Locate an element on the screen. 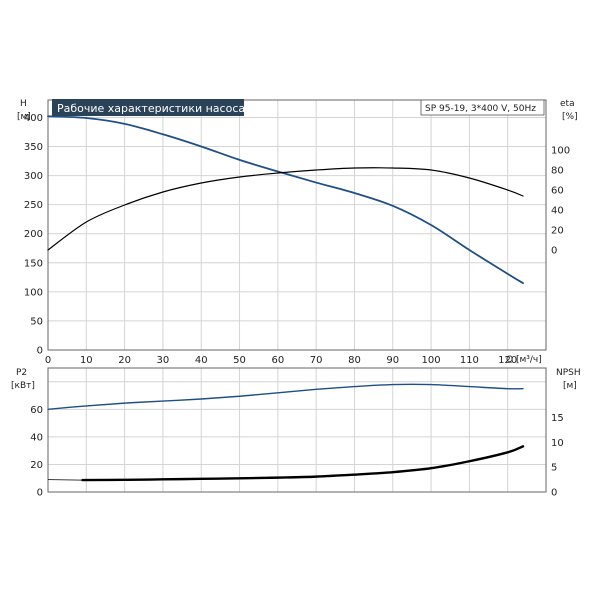 The width and height of the screenshot is (600, 600). x-tick-label: 100 is located at coordinates (431, 360).